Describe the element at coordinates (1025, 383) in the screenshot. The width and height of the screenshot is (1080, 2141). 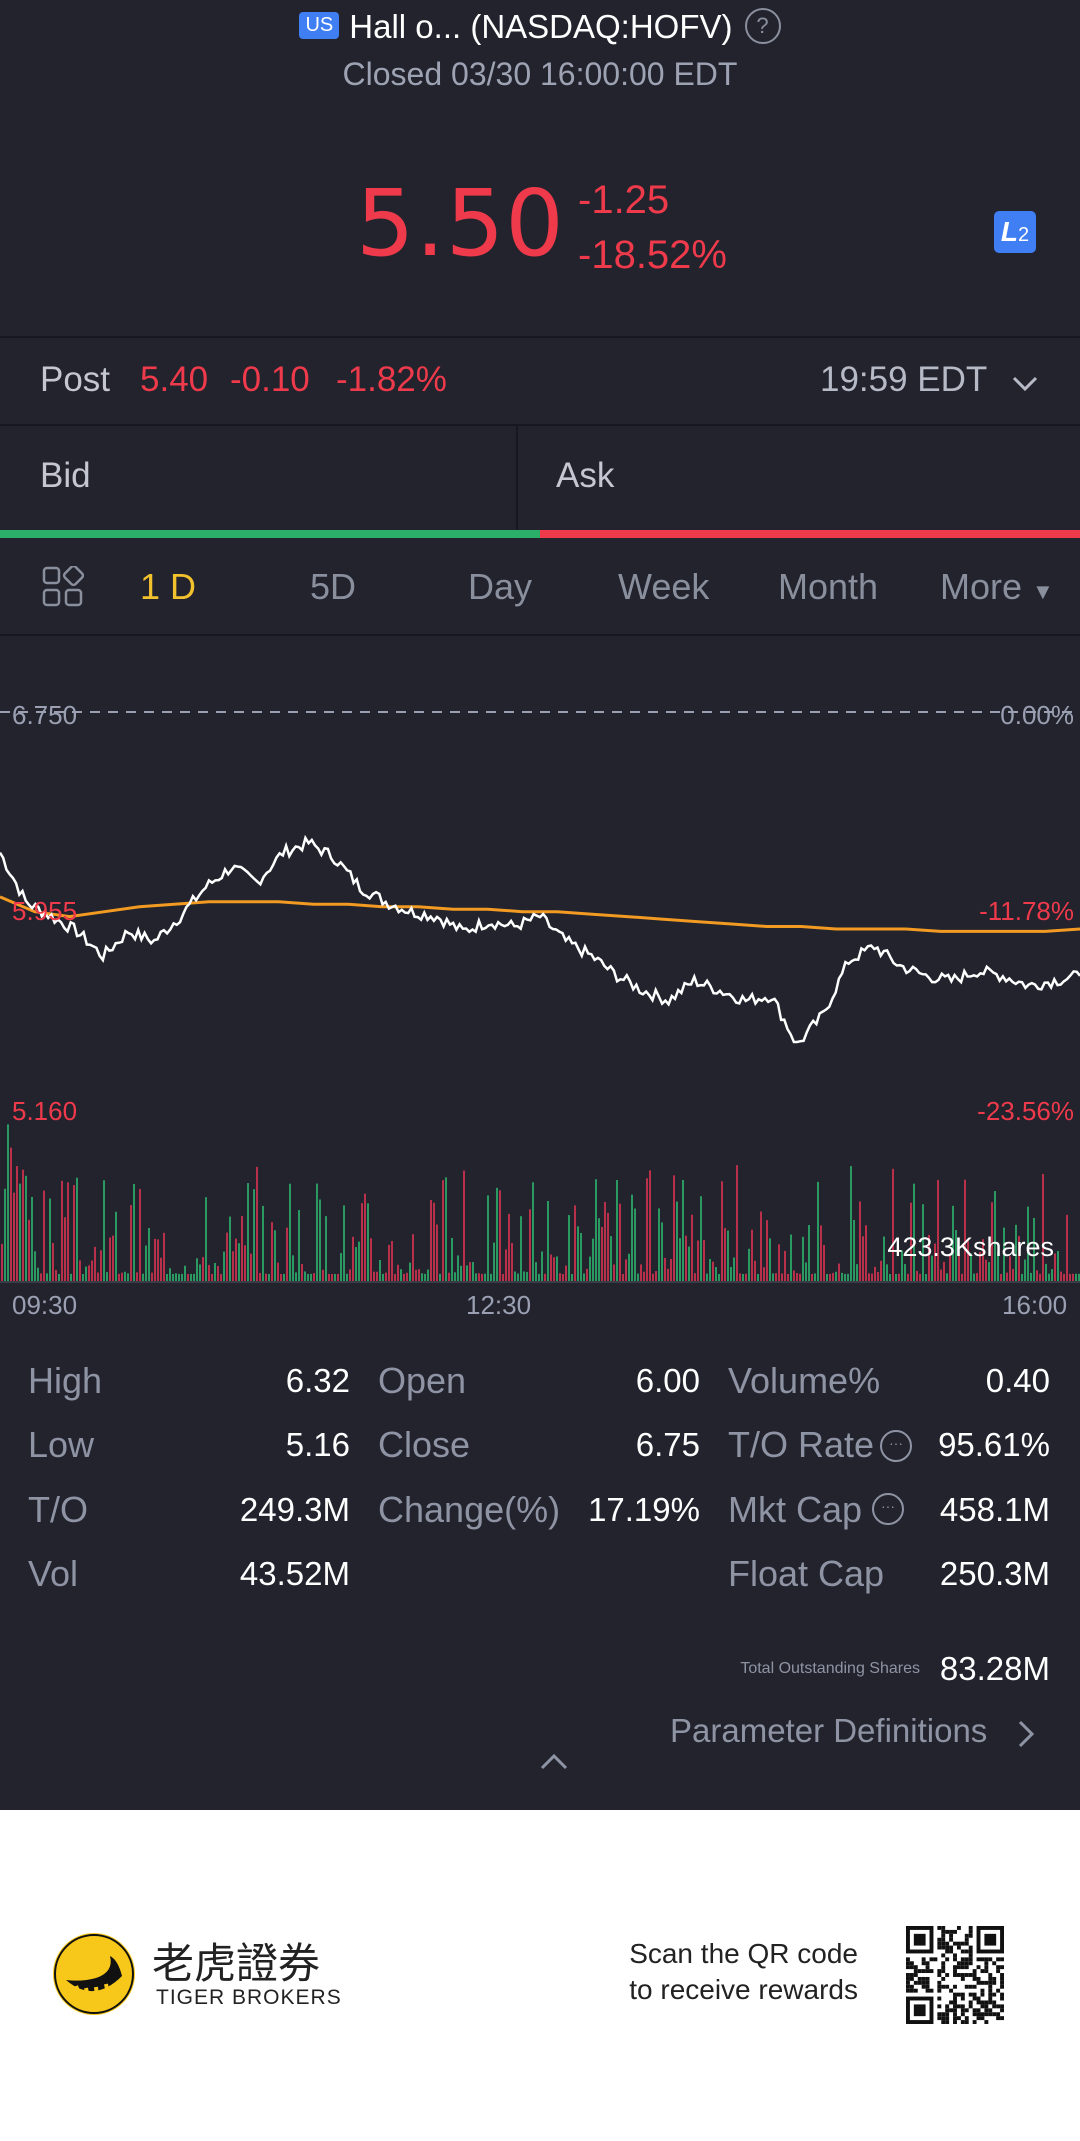
I see `chevron-down-icon` at that location.